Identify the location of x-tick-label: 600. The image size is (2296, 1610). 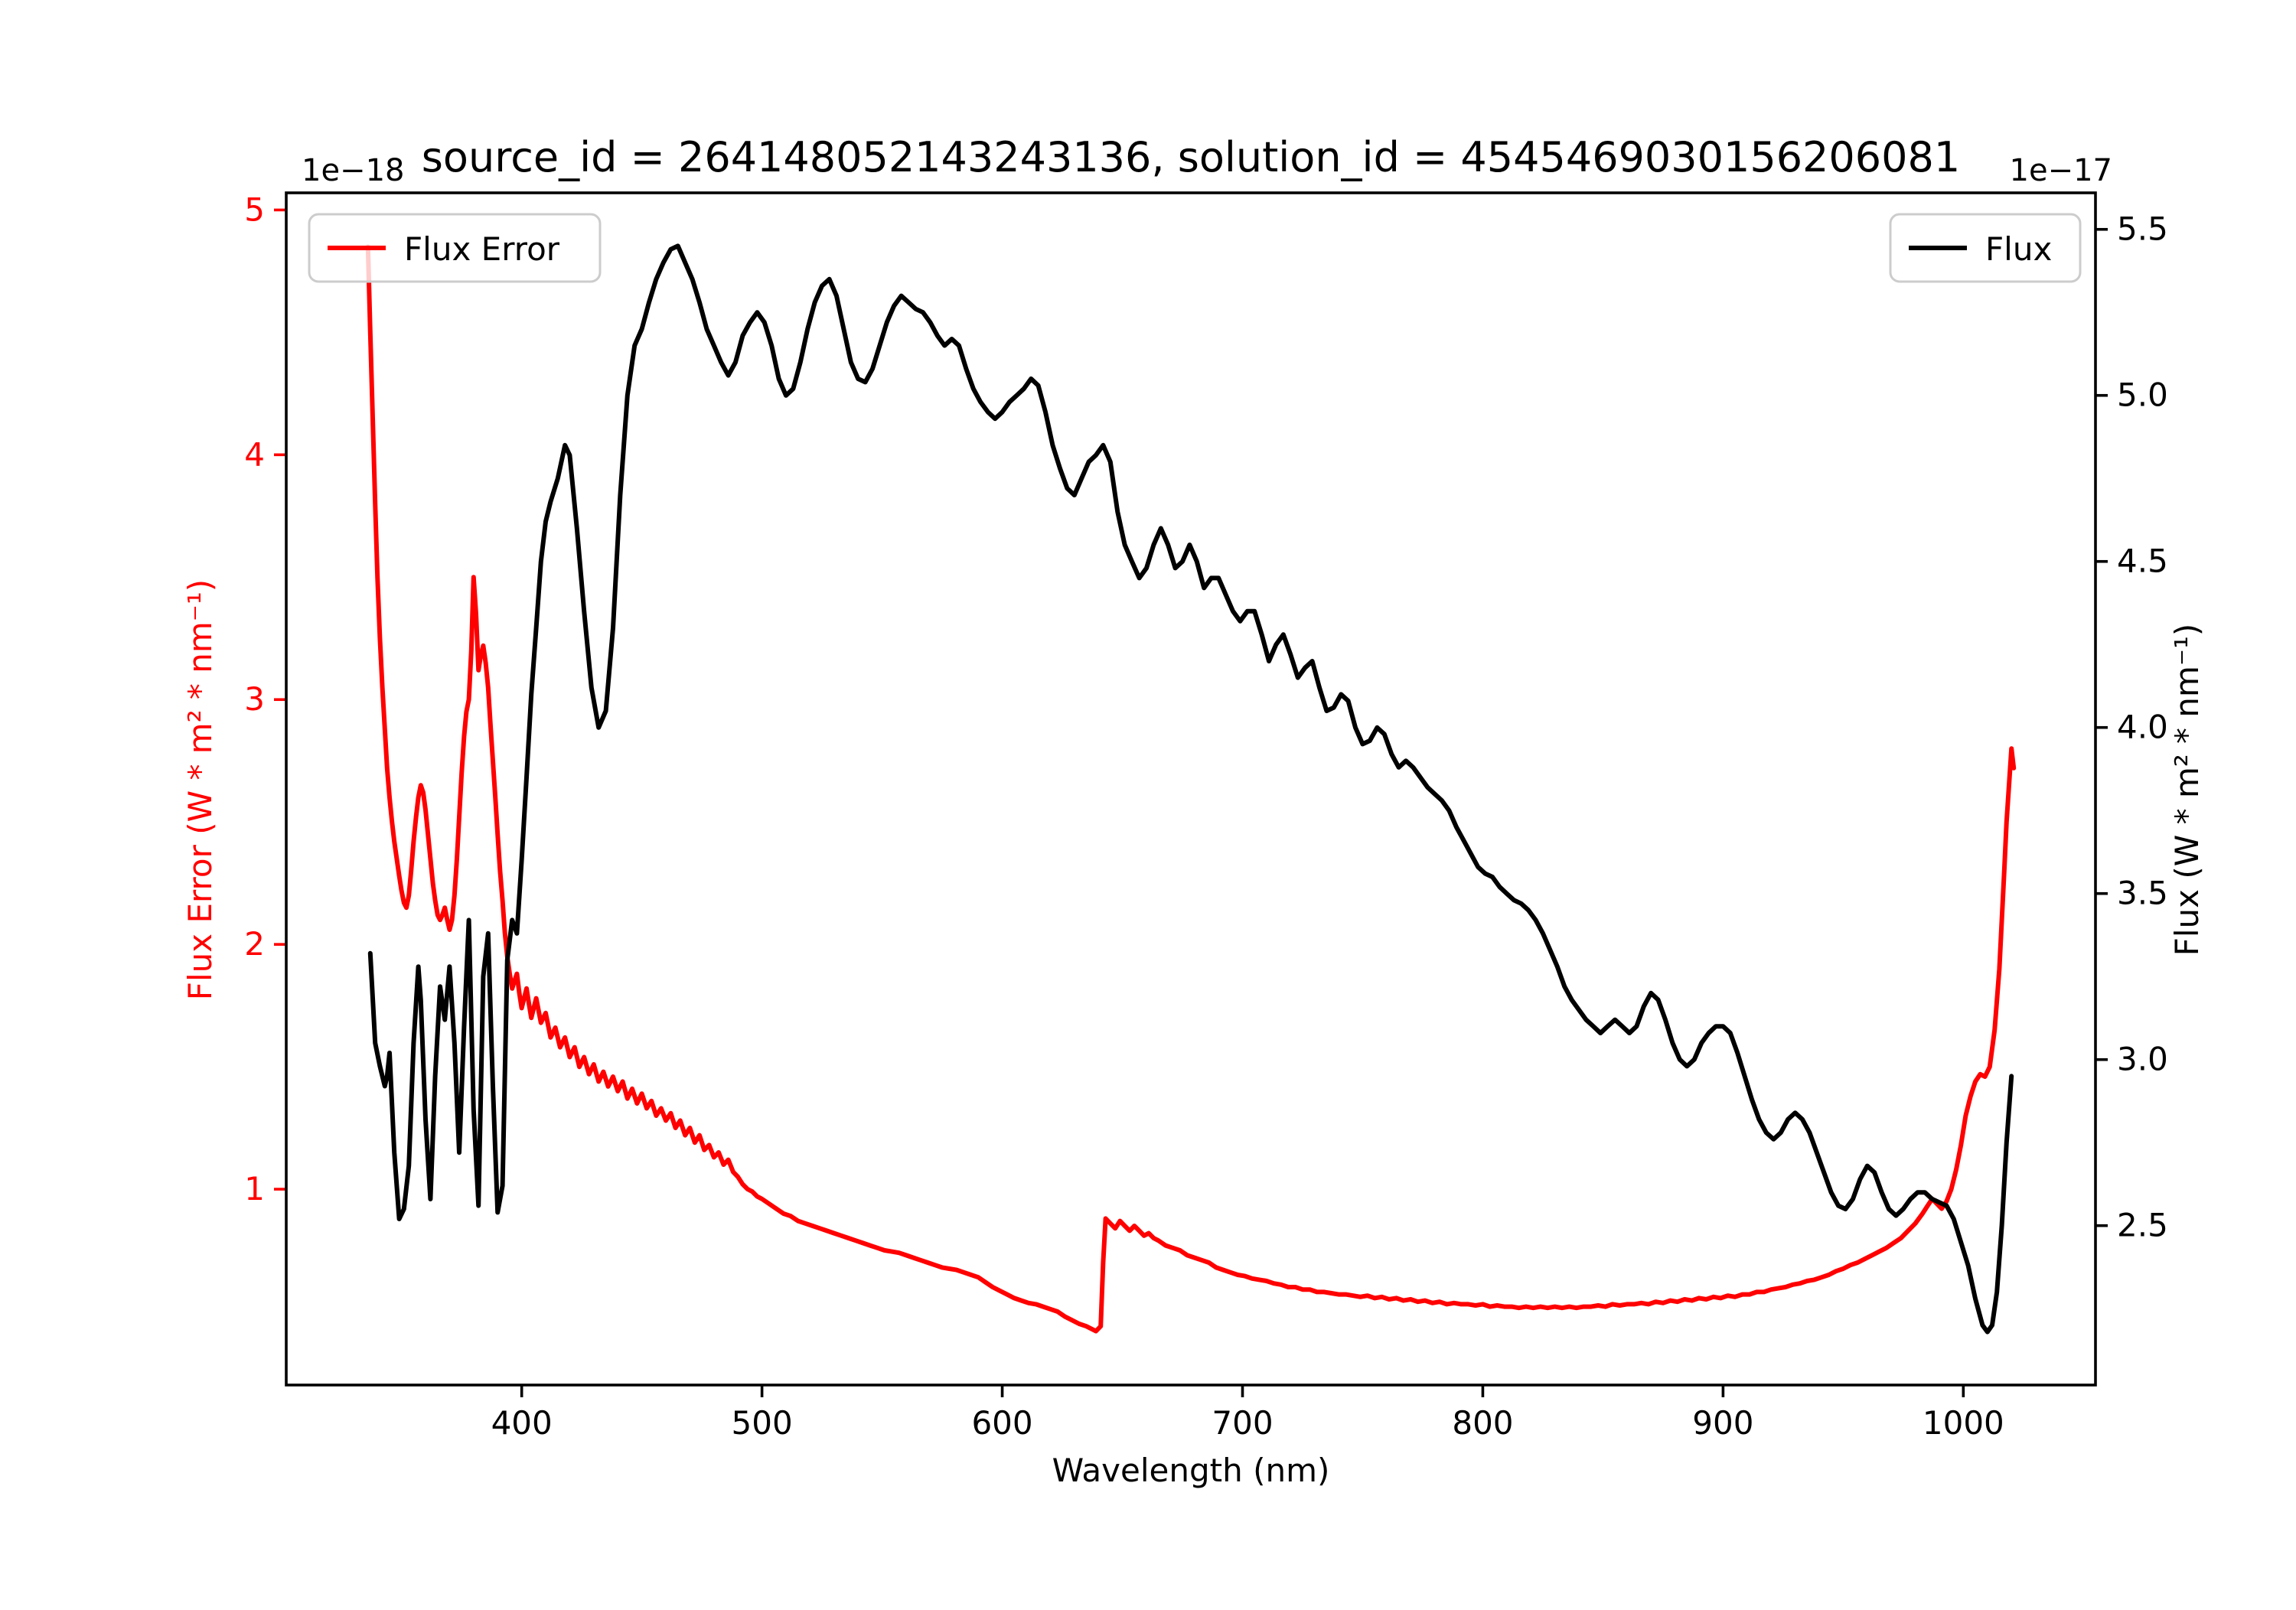
(1001, 1423).